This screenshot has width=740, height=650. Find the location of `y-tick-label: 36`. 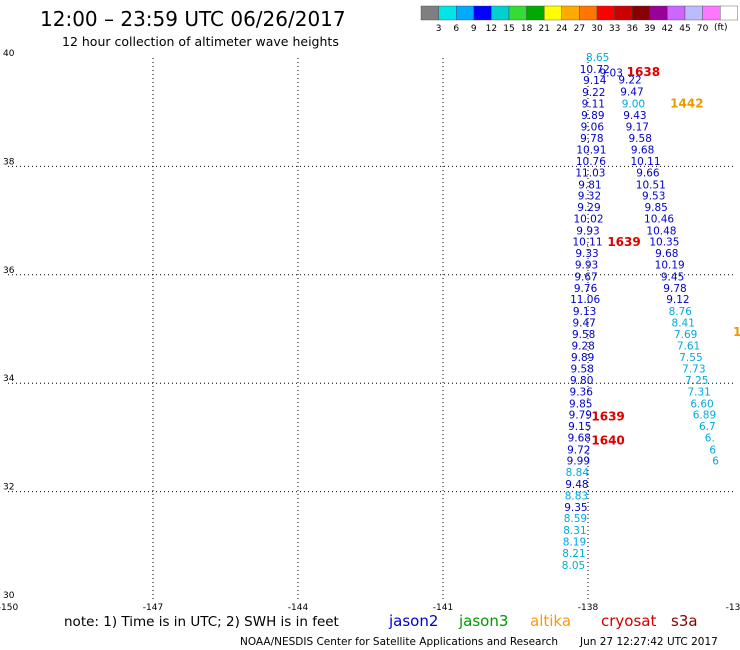

y-tick-label: 36 is located at coordinates (9, 271).